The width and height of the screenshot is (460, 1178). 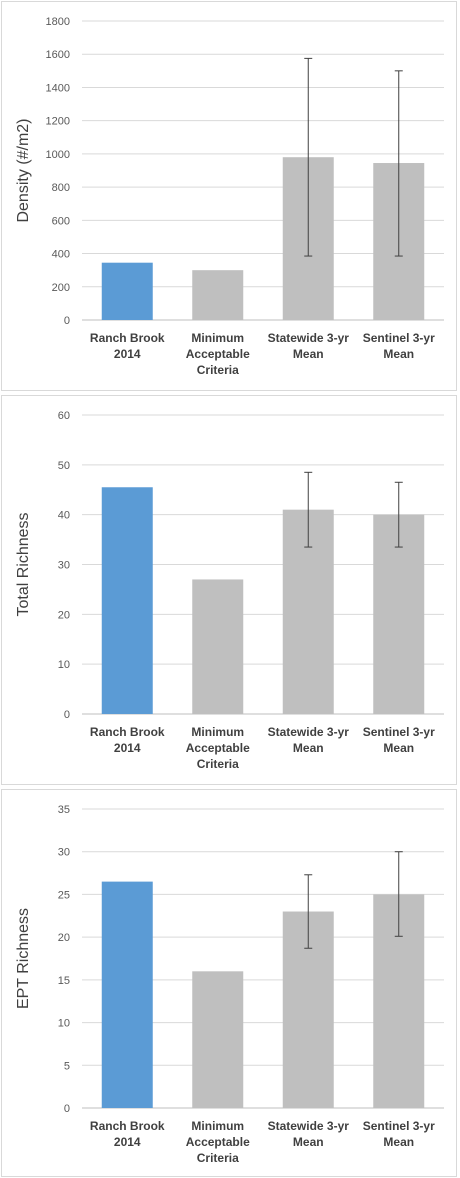 What do you see at coordinates (67, 1066) in the screenshot?
I see `y-tick-label: 5` at bounding box center [67, 1066].